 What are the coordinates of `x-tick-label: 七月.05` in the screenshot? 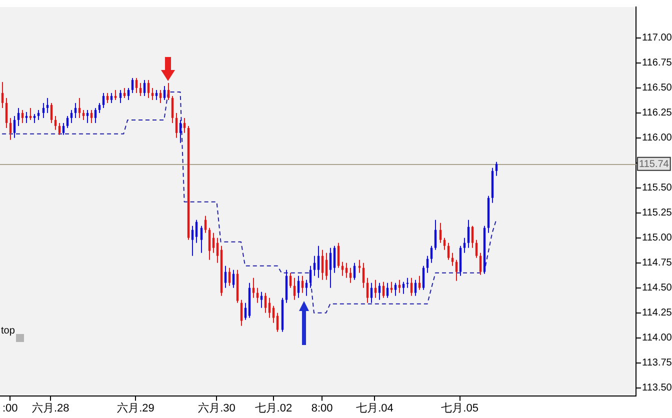 It's located at (459, 407).